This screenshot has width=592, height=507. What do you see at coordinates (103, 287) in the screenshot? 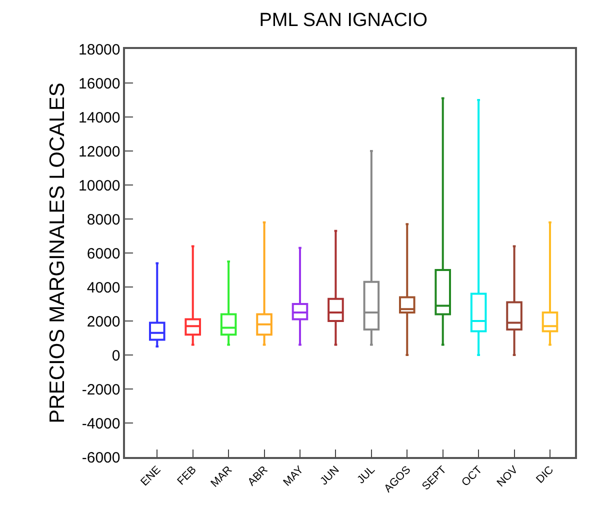
I see `y-tick-label: 4000` at bounding box center [103, 287].